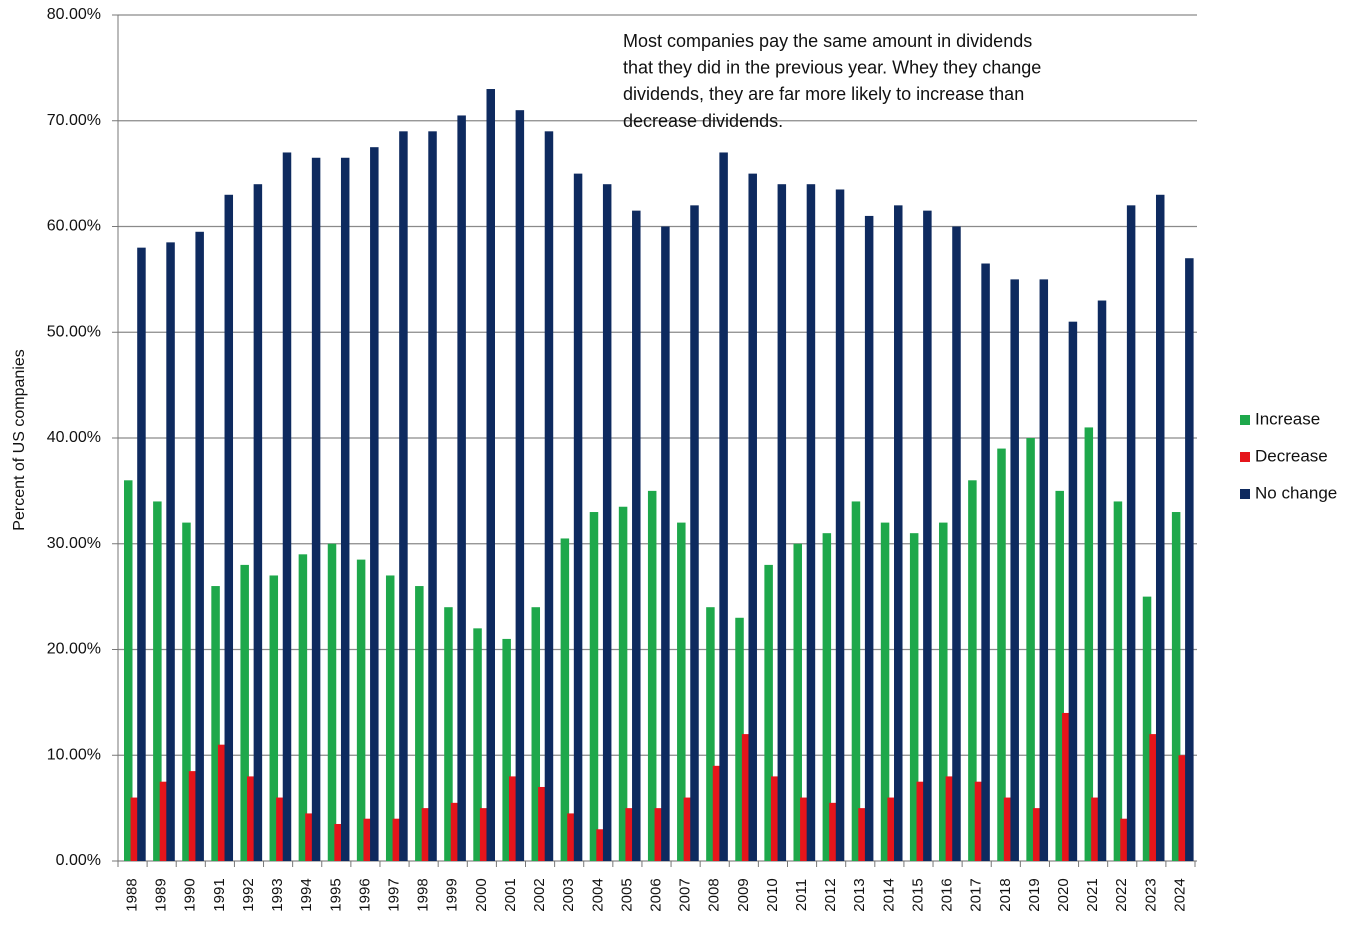  I want to click on y-tick-label: 50.00%, so click(74, 331).